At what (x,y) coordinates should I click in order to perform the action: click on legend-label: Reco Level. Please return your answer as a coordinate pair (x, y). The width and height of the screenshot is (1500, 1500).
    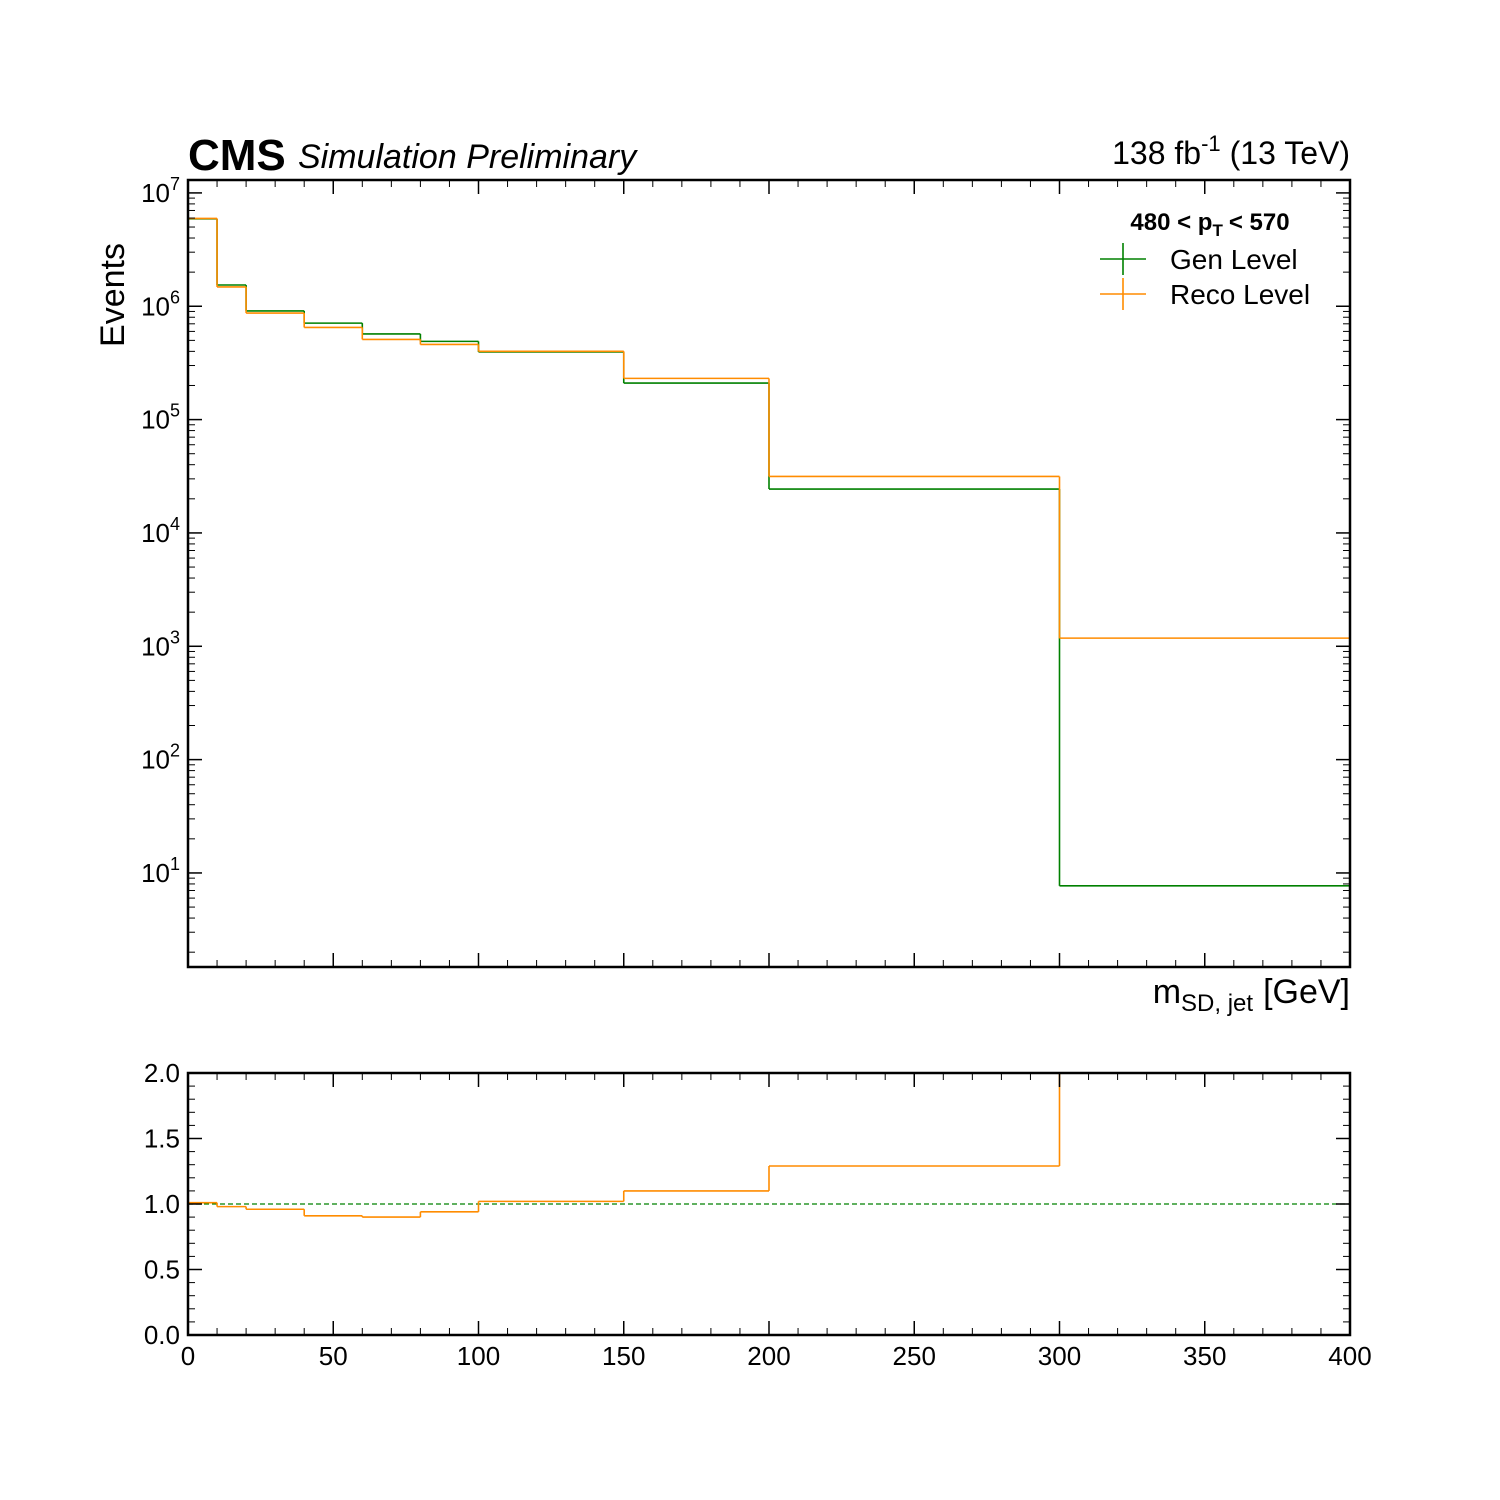
    Looking at the image, I should click on (1240, 294).